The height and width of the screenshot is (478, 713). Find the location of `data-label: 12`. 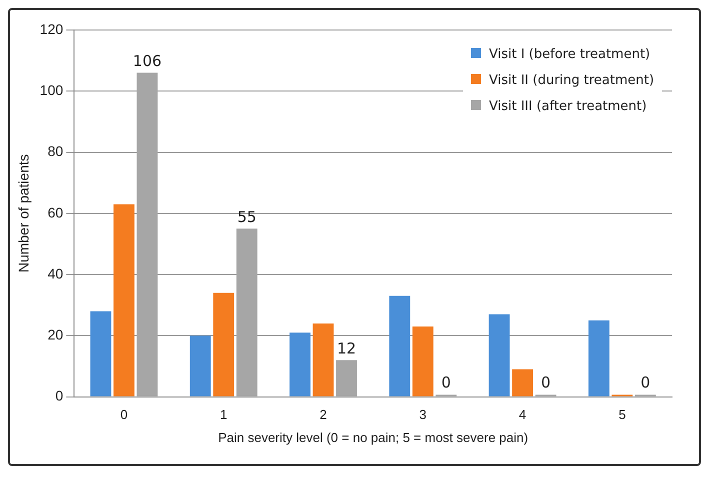

data-label: 12 is located at coordinates (346, 349).